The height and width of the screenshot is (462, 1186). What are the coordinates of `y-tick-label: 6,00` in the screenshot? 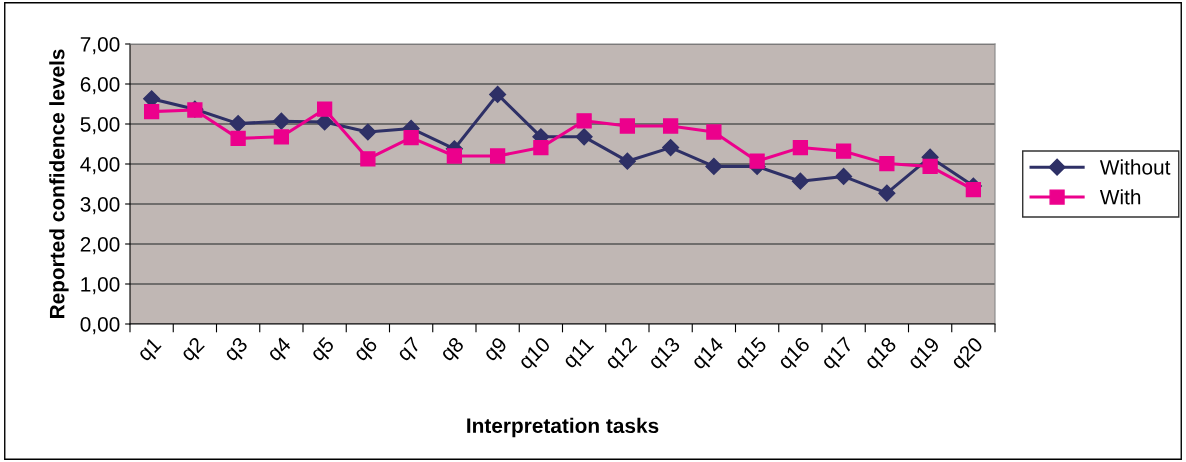 It's located at (100, 86).